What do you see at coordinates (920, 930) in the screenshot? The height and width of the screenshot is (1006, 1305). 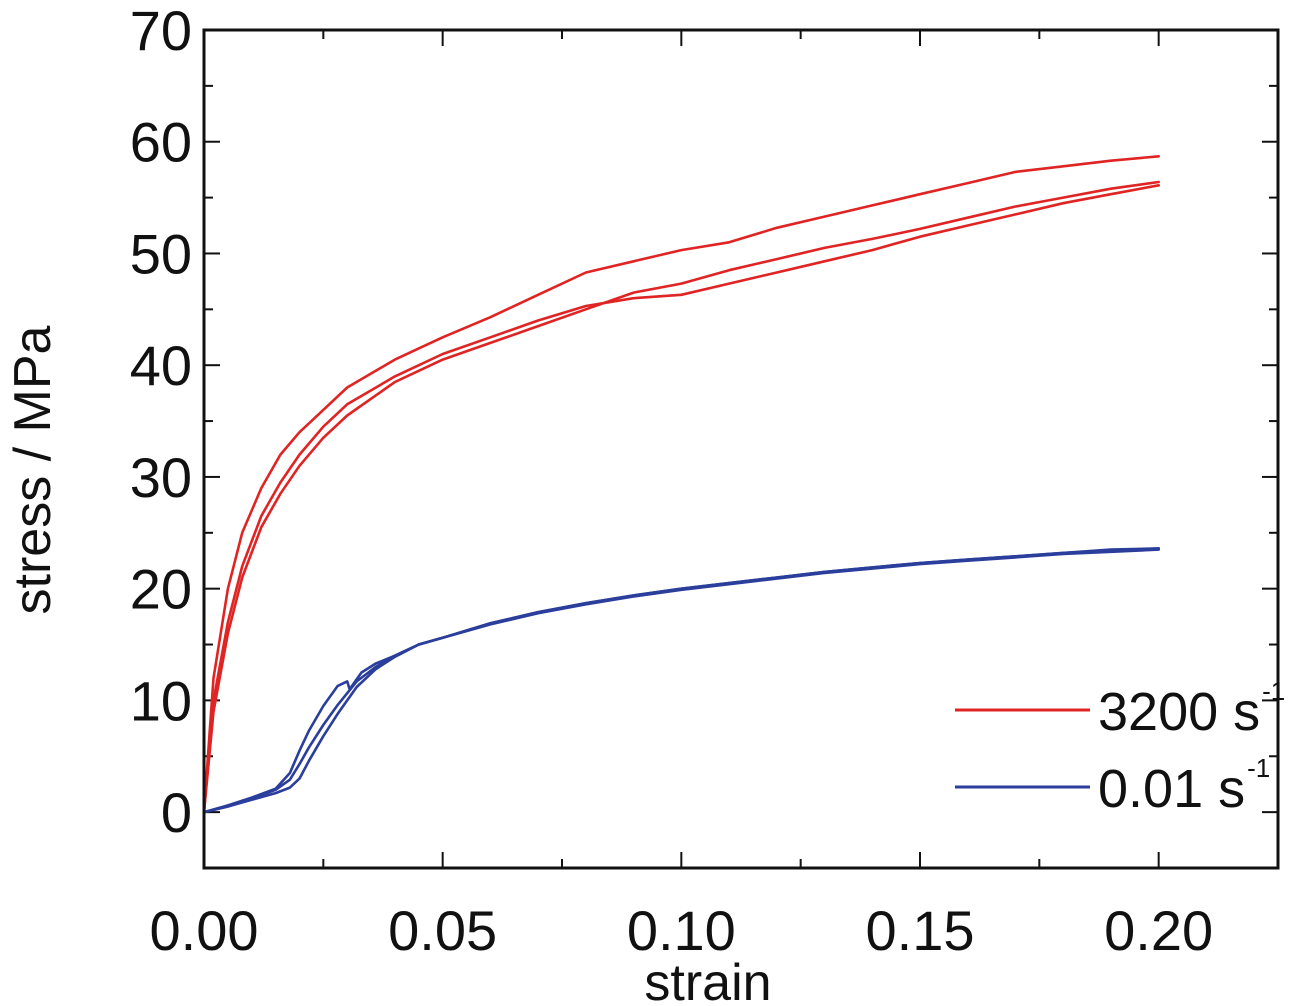 I see `x-tick-label: 0.15` at bounding box center [920, 930].